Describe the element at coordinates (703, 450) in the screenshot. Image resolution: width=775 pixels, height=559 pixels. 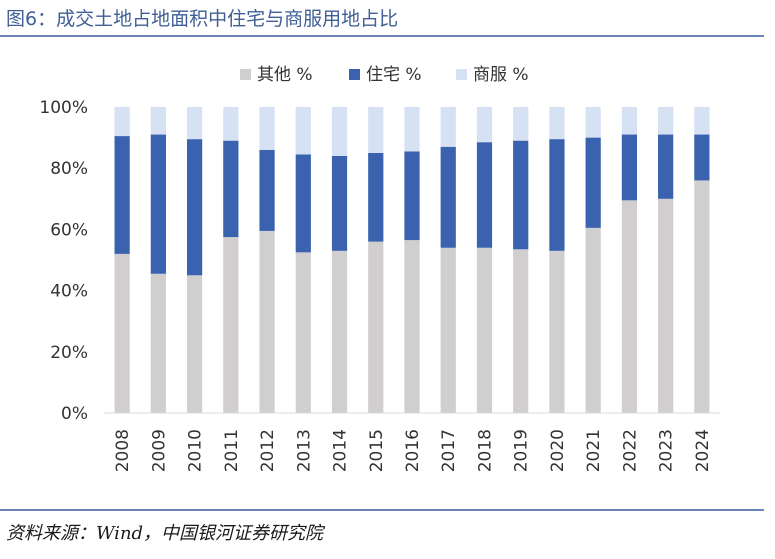
I see `x-tick-label: 2024` at that location.